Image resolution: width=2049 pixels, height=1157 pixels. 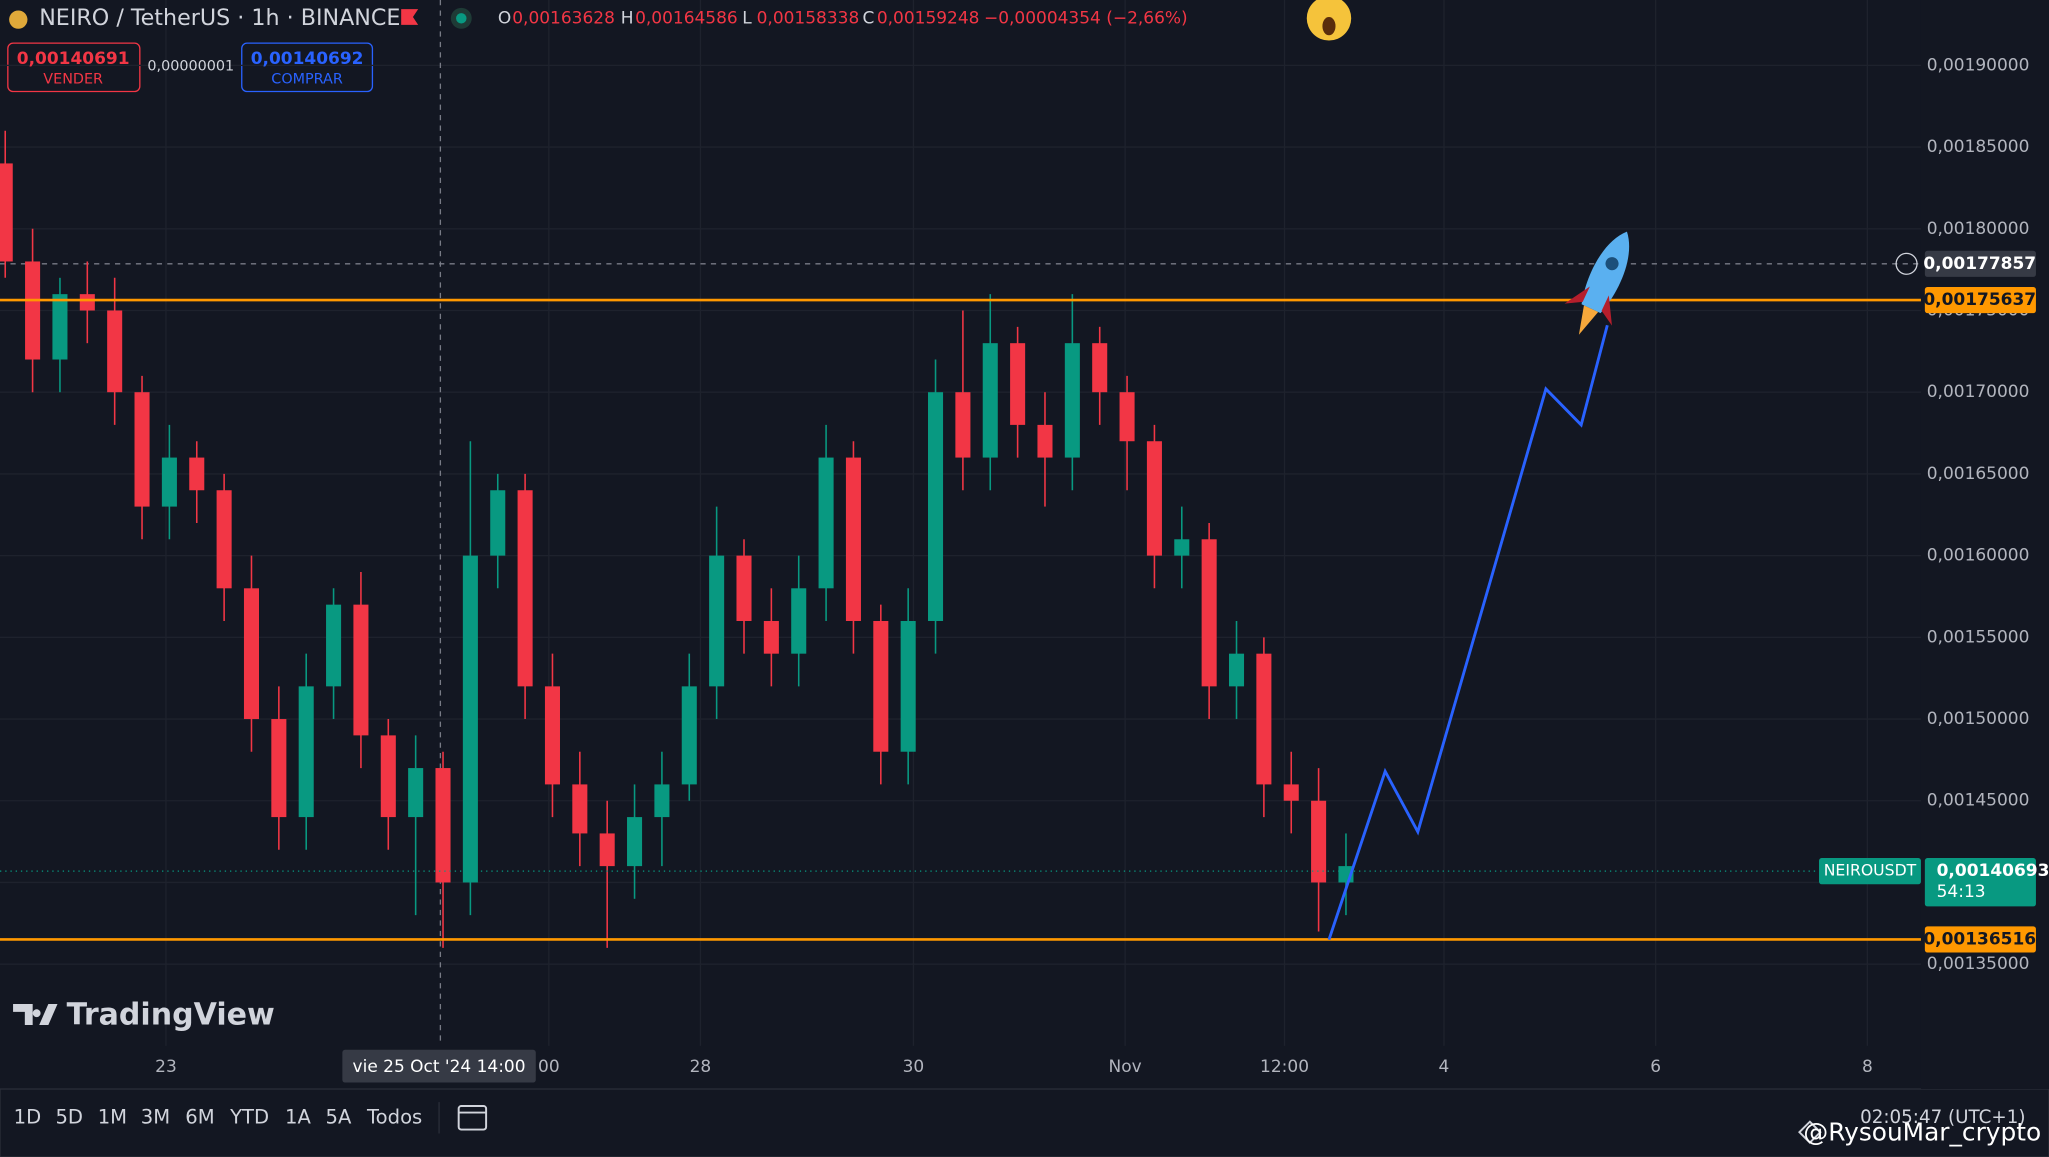 What do you see at coordinates (1468, 632) in the screenshot?
I see `projection-line` at bounding box center [1468, 632].